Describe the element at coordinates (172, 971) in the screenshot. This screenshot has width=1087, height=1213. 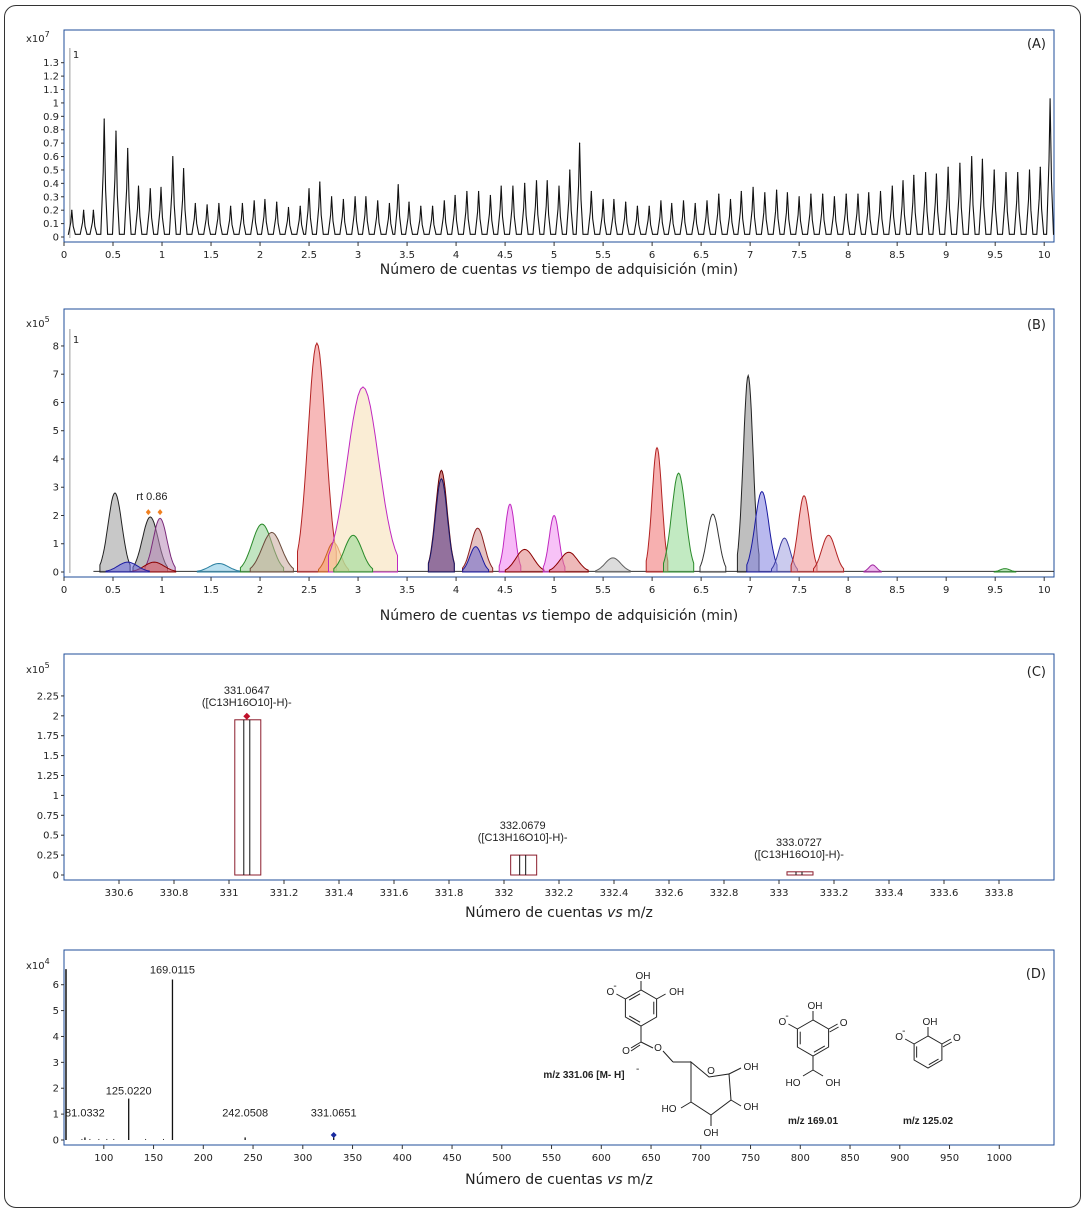
I see `ms-peak-label: 169.0115` at that location.